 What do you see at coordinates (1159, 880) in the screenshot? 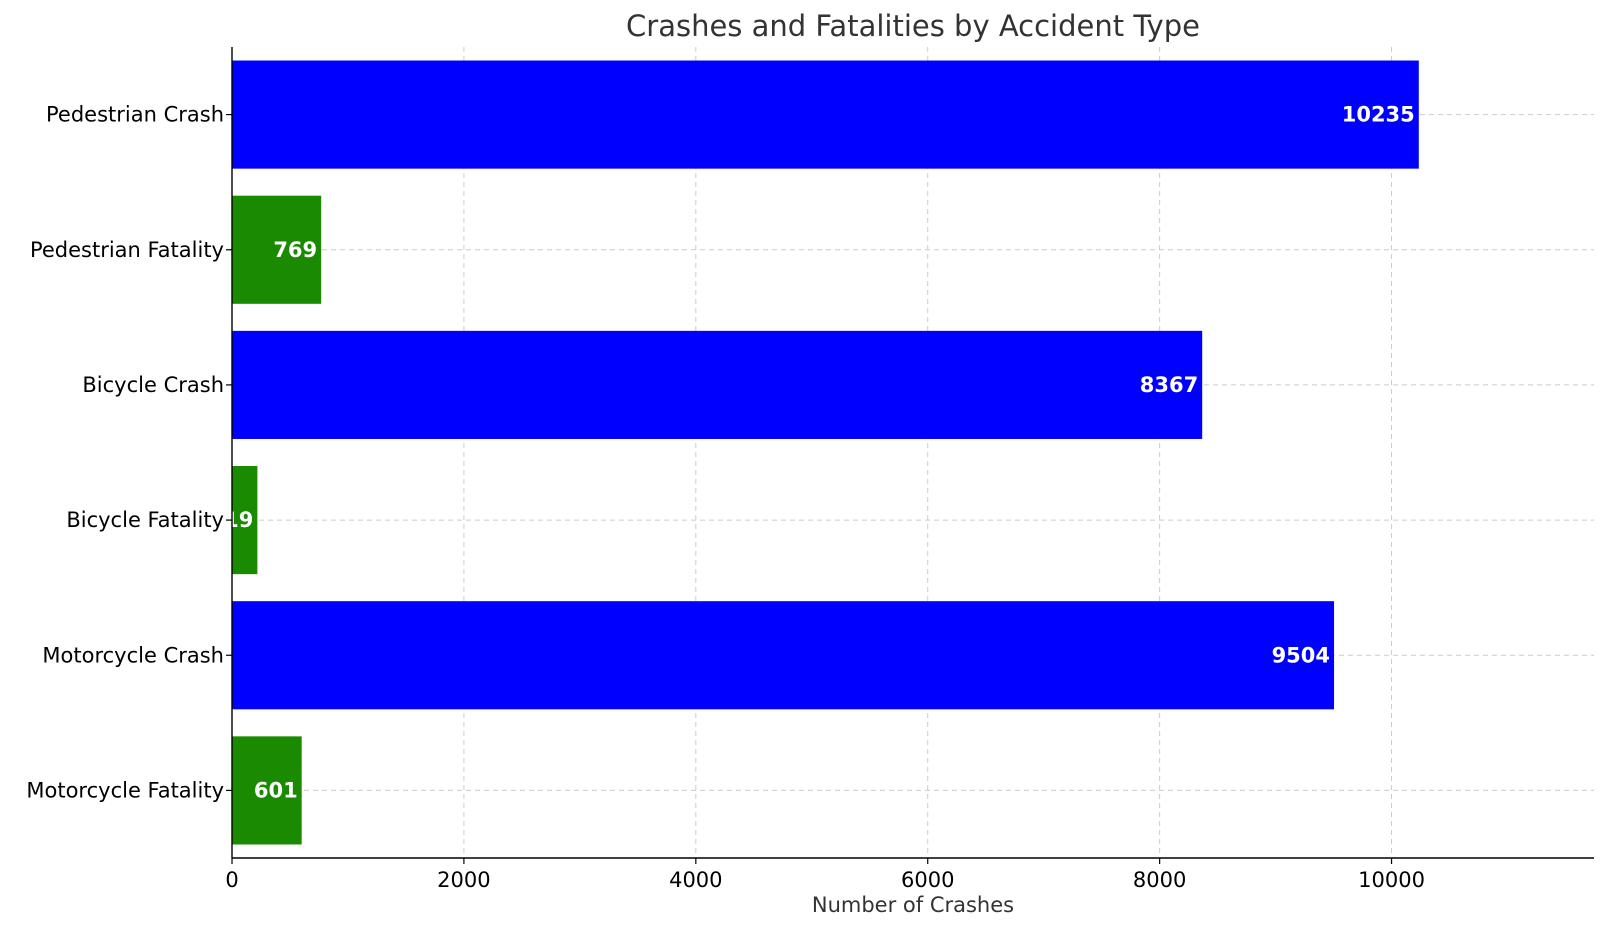
I see `x-tick-label: 8000` at bounding box center [1159, 880].